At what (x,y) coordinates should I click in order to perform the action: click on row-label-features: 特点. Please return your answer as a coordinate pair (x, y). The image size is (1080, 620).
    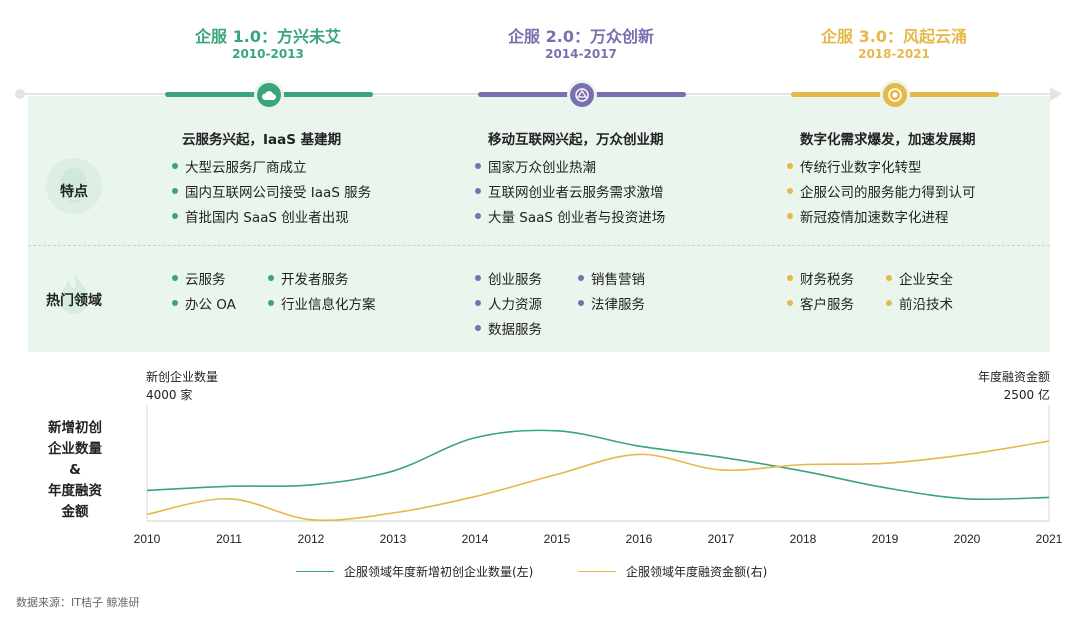
    Looking at the image, I should click on (74, 192).